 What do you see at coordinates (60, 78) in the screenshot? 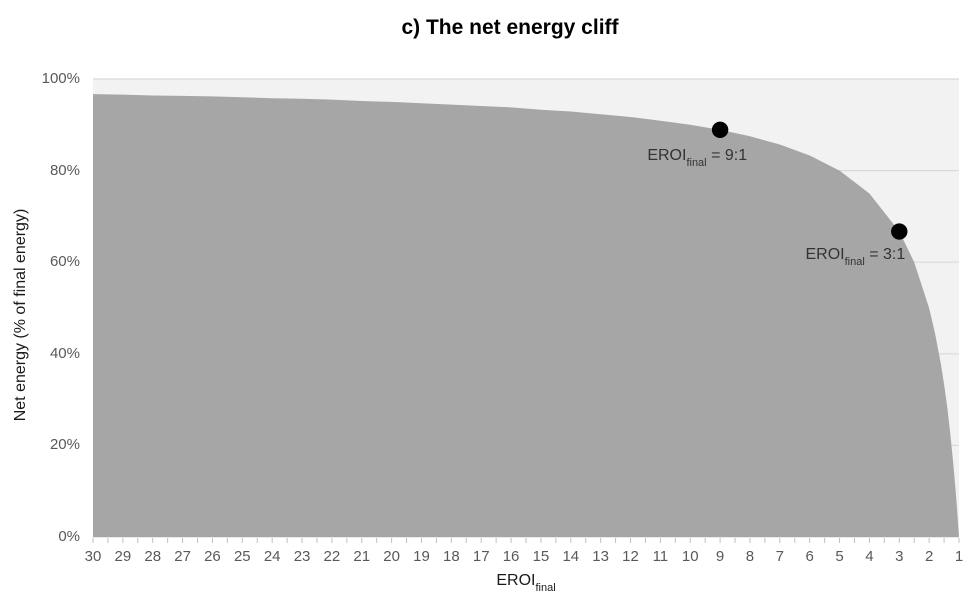
I see `y-tick-label-100%: 100%` at bounding box center [60, 78].